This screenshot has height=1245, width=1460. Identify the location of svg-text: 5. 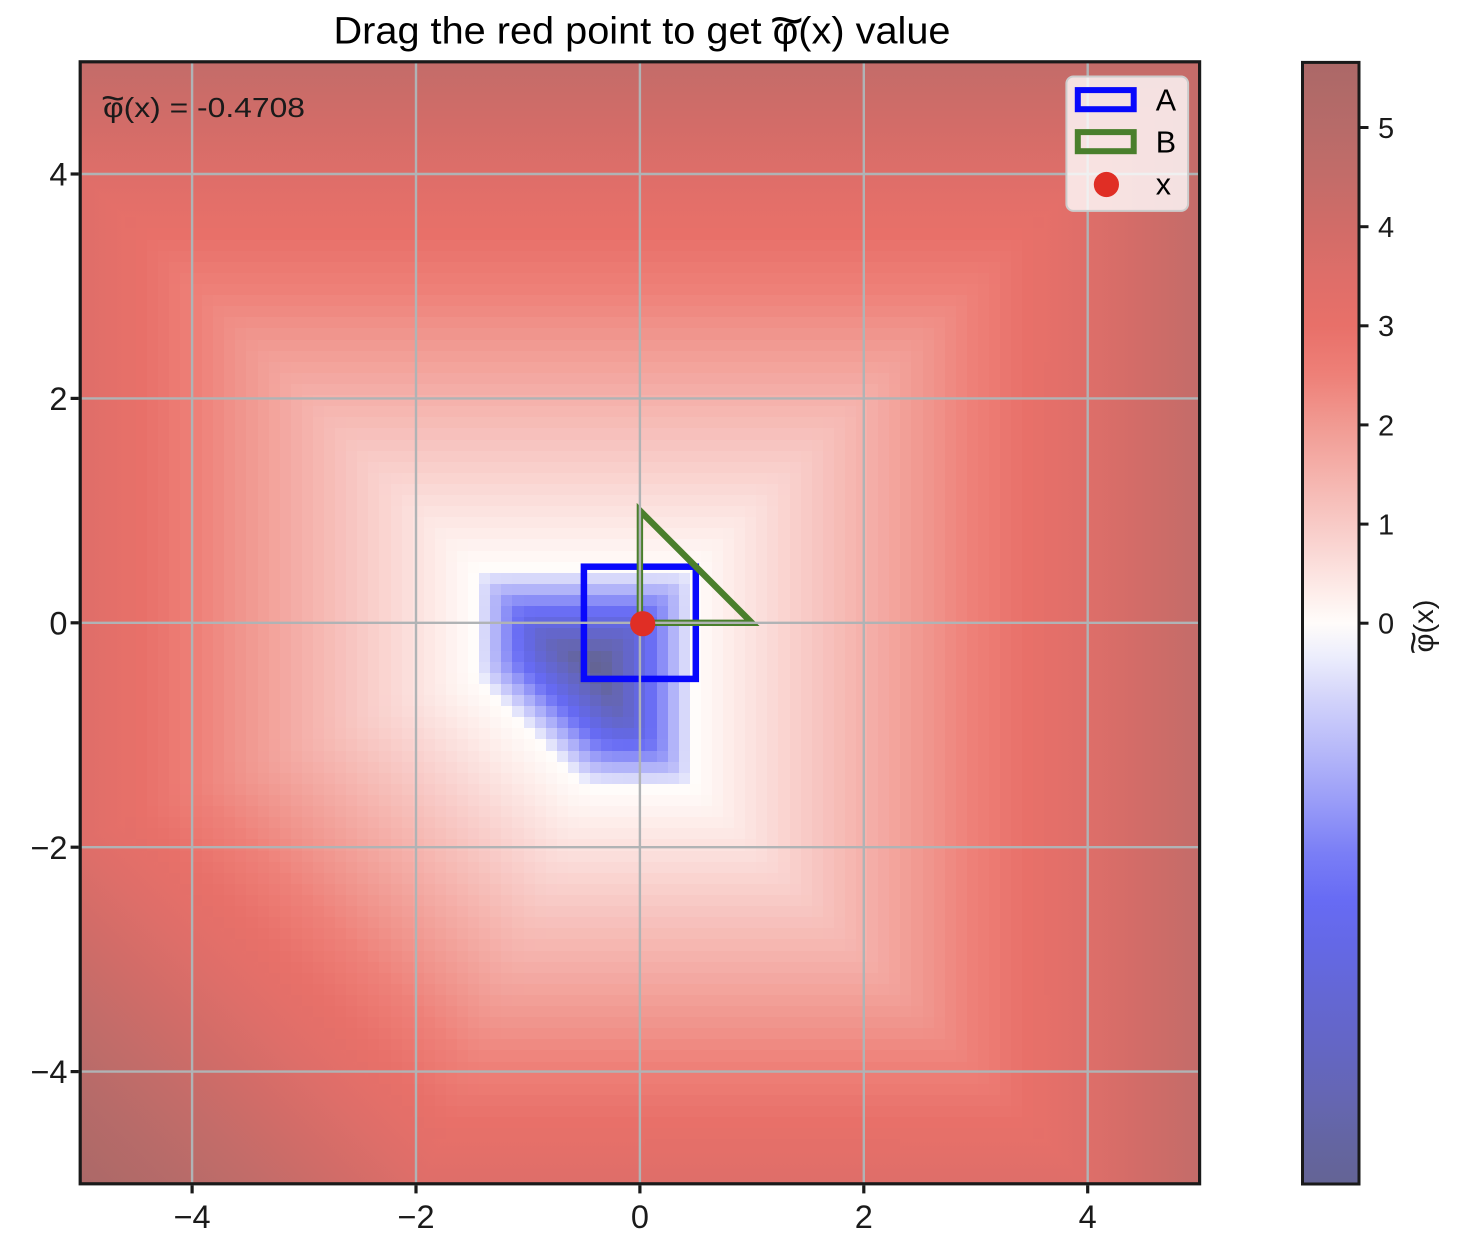
(1386, 129).